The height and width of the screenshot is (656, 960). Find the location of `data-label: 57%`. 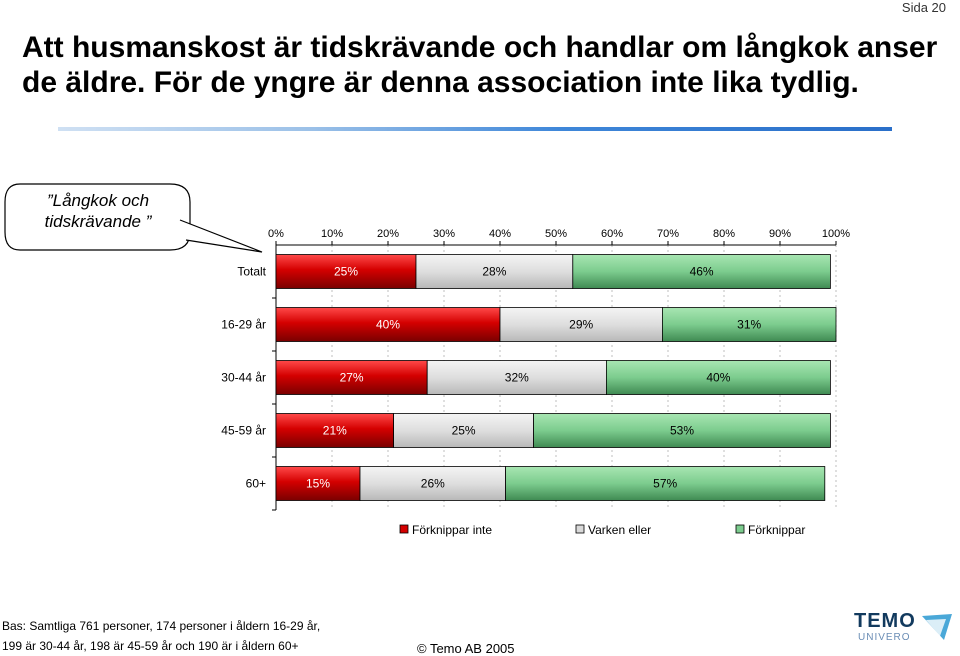

data-label: 57% is located at coordinates (665, 484).